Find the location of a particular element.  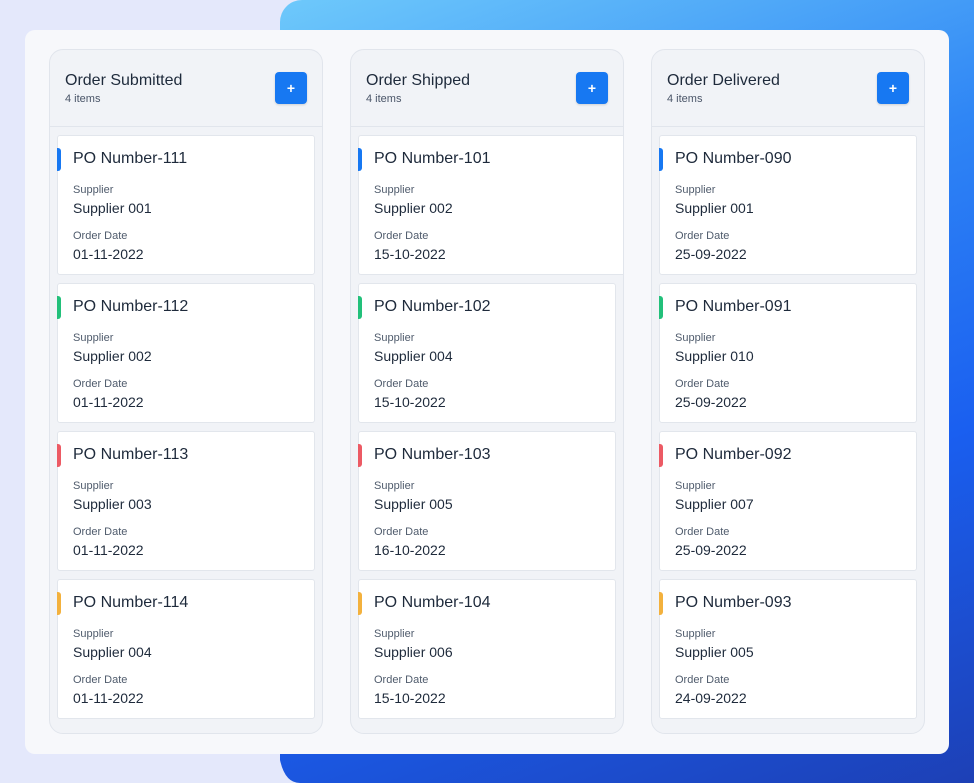

card-title: PO Number-093 is located at coordinates (733, 602).